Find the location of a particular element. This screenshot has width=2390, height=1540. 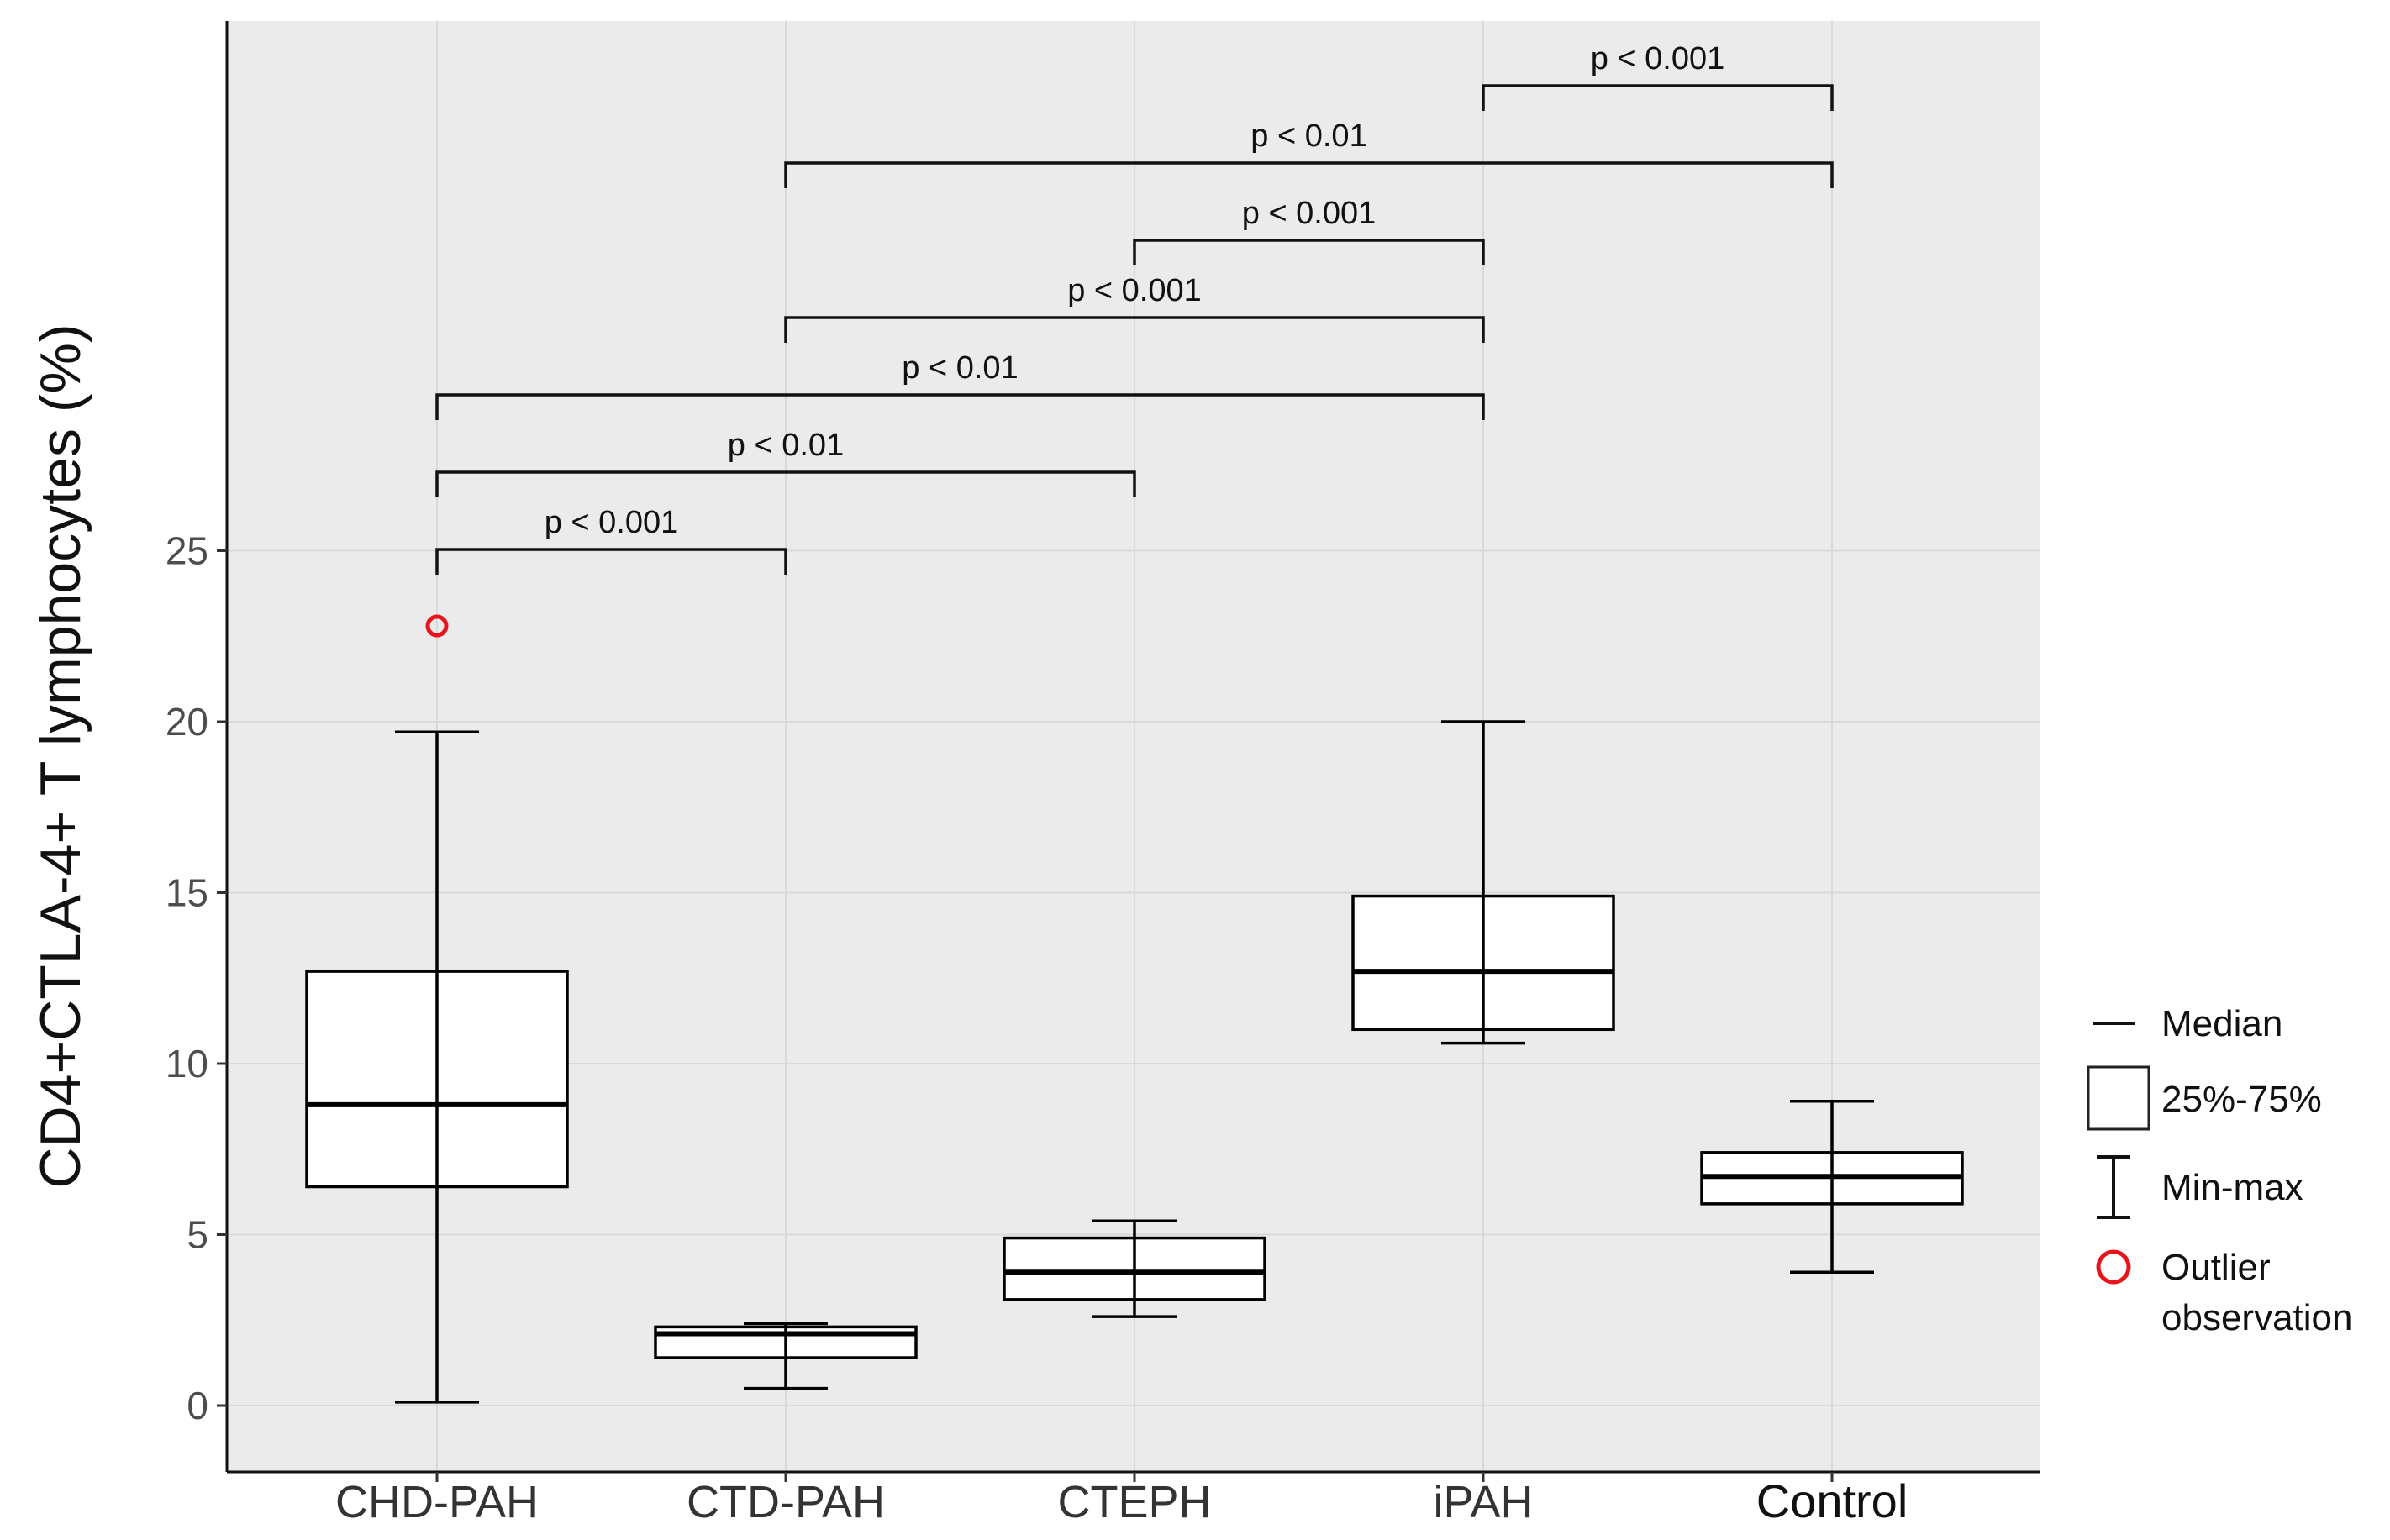

box-ipah is located at coordinates (1483, 883).